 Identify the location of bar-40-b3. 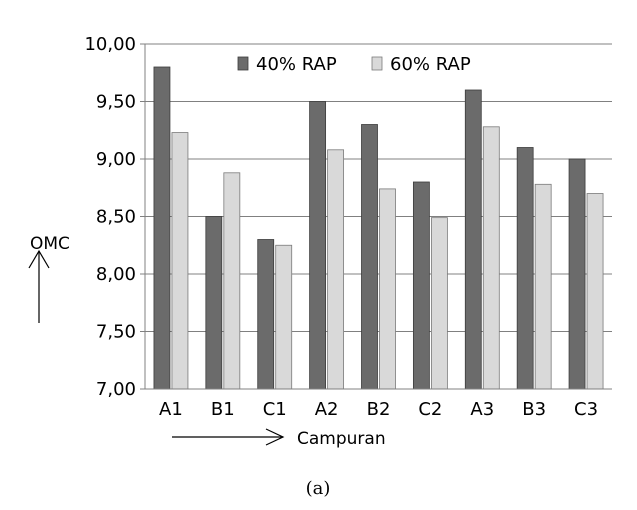
(525, 268).